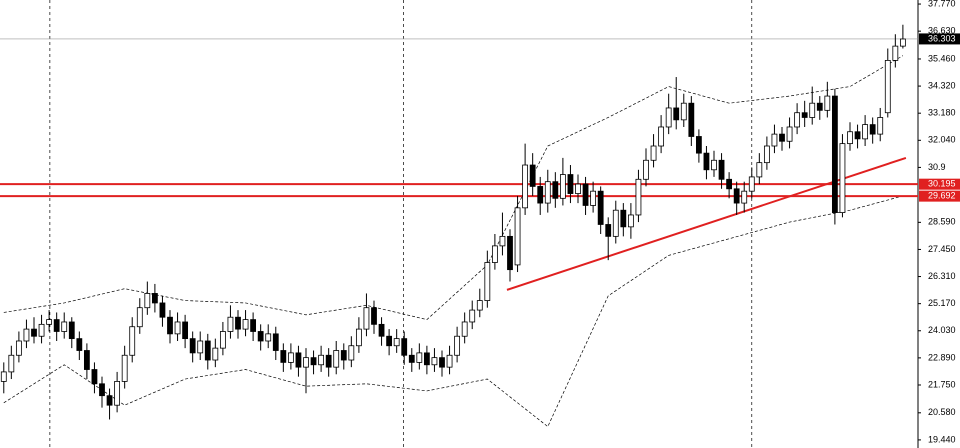 Image resolution: width=960 pixels, height=448 pixels. Describe the element at coordinates (942, 276) in the screenshot. I see `y-tick-label: 26.310` at that location.